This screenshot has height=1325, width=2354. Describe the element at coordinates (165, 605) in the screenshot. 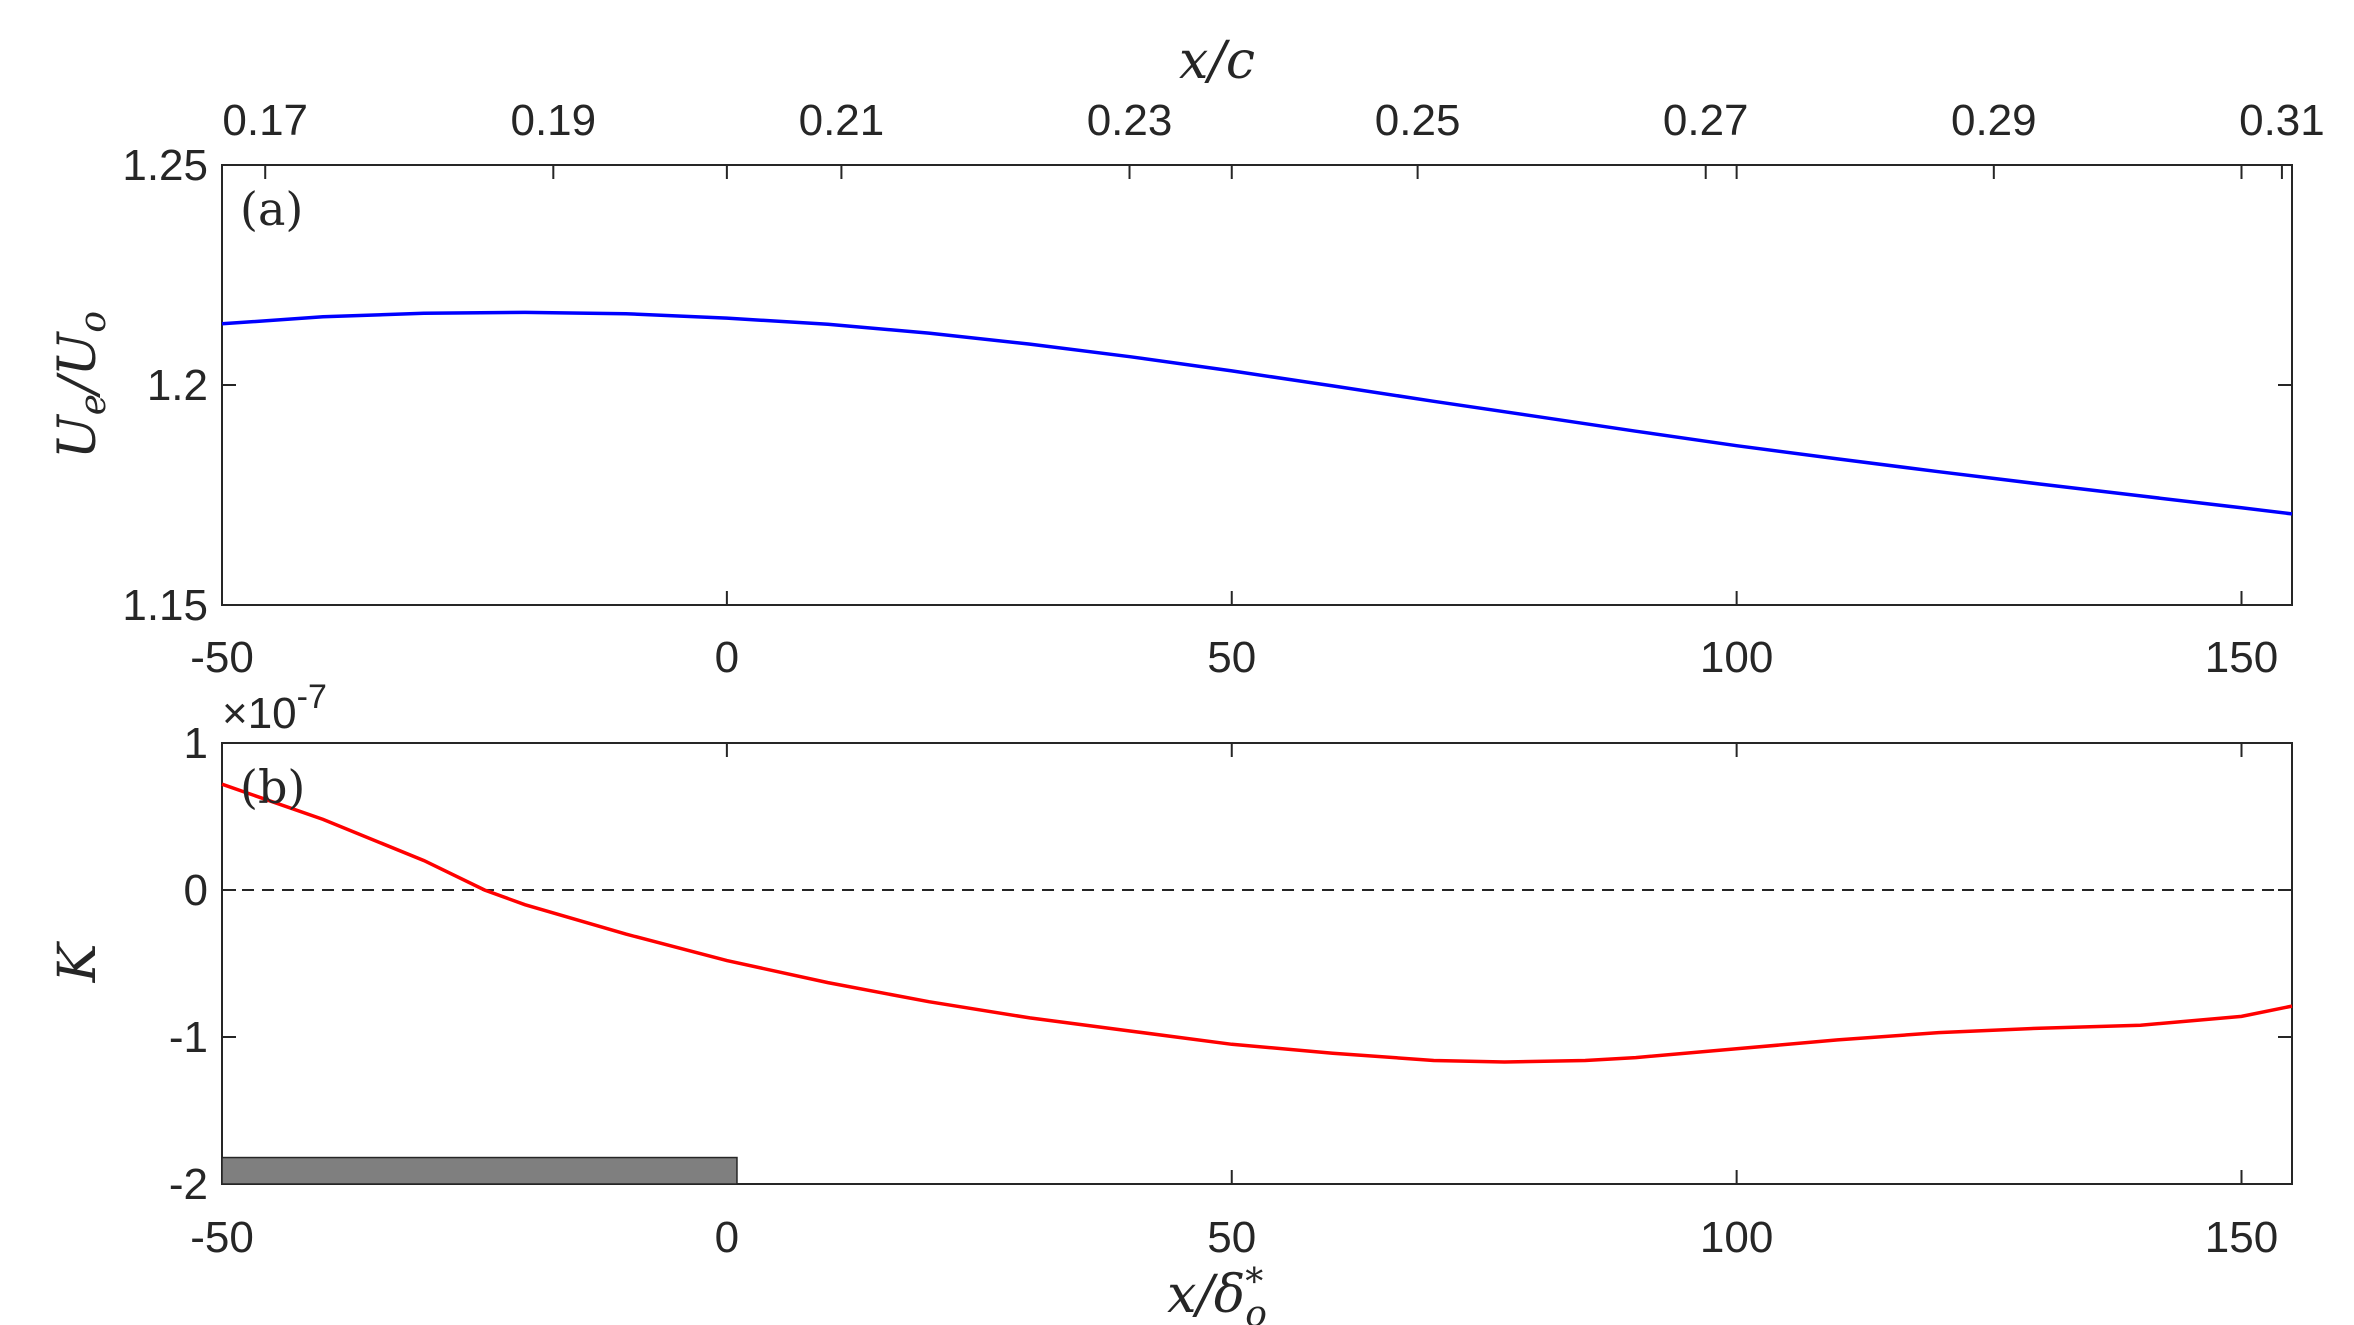

I see `y-tick-label: 1.15` at that location.